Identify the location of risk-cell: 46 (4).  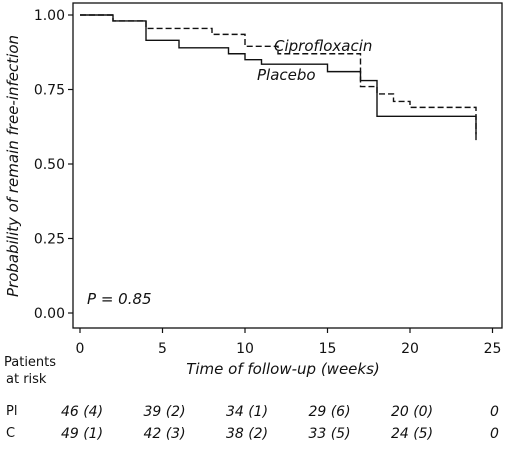
(82, 412).